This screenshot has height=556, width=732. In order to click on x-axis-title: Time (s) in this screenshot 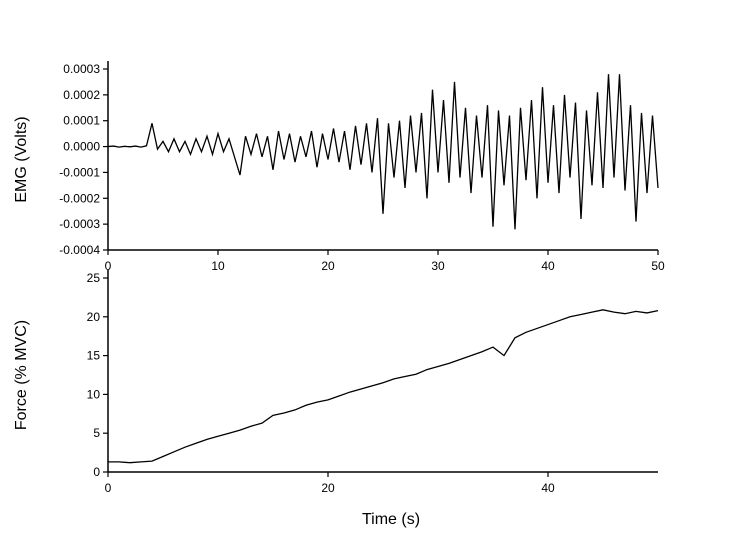, I will do `click(391, 519)`.